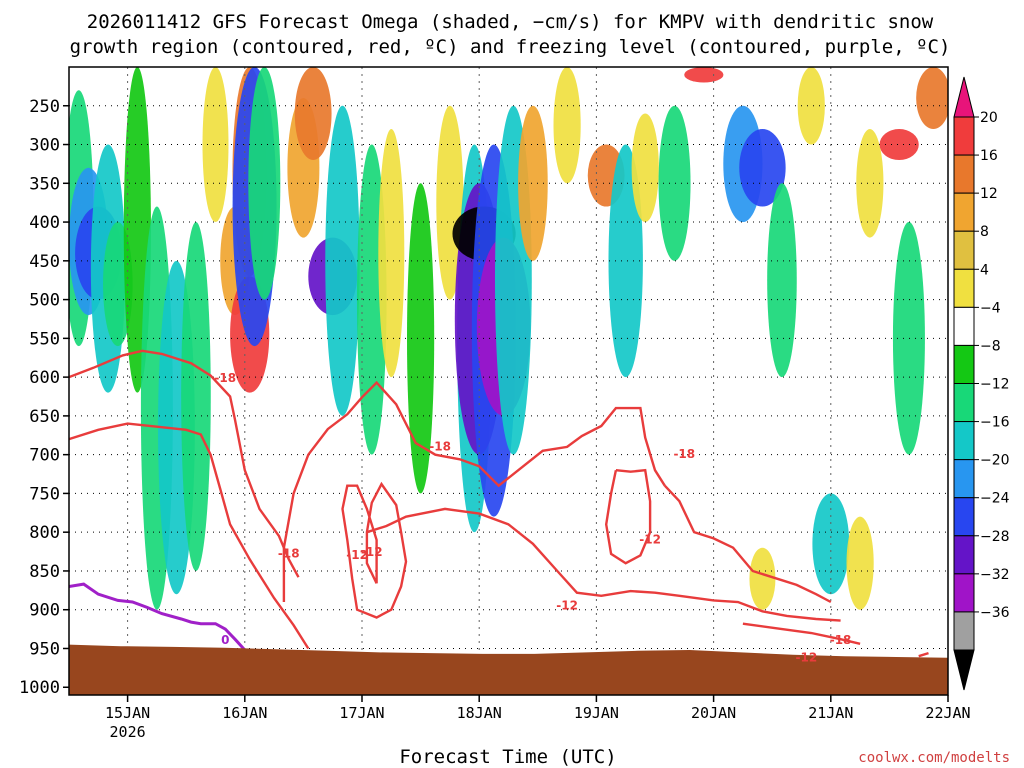  What do you see at coordinates (361, 713) in the screenshot?
I see `x-tick-label: 17JAN` at bounding box center [361, 713].